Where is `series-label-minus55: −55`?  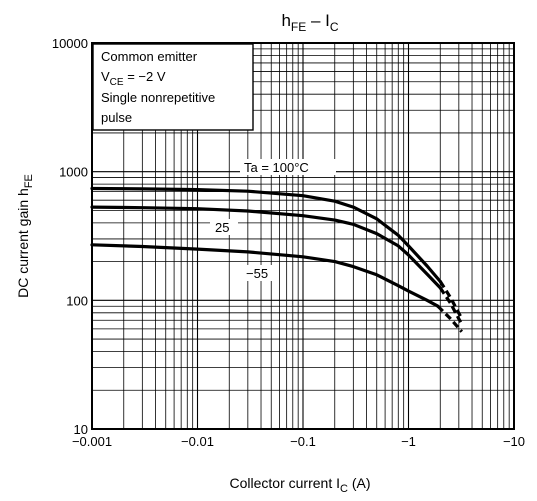
series-label-minus55: −55 is located at coordinates (258, 273).